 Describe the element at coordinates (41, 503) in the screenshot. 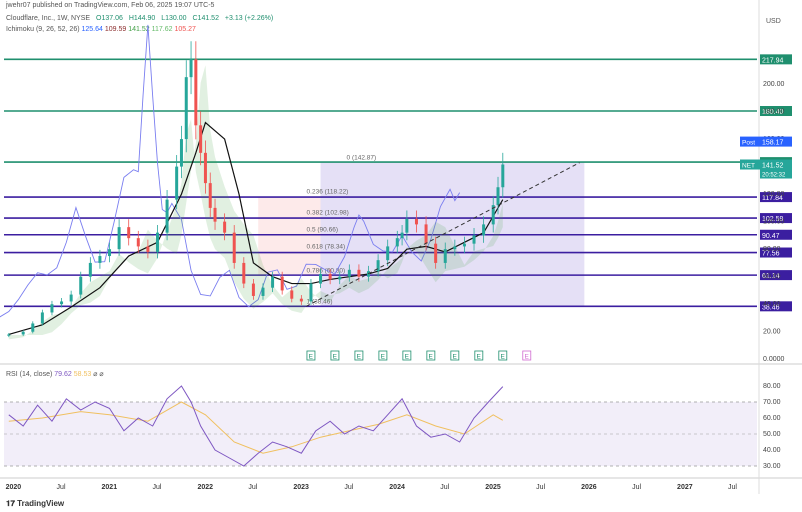

I see `tradingview-brand: TradingView` at that location.